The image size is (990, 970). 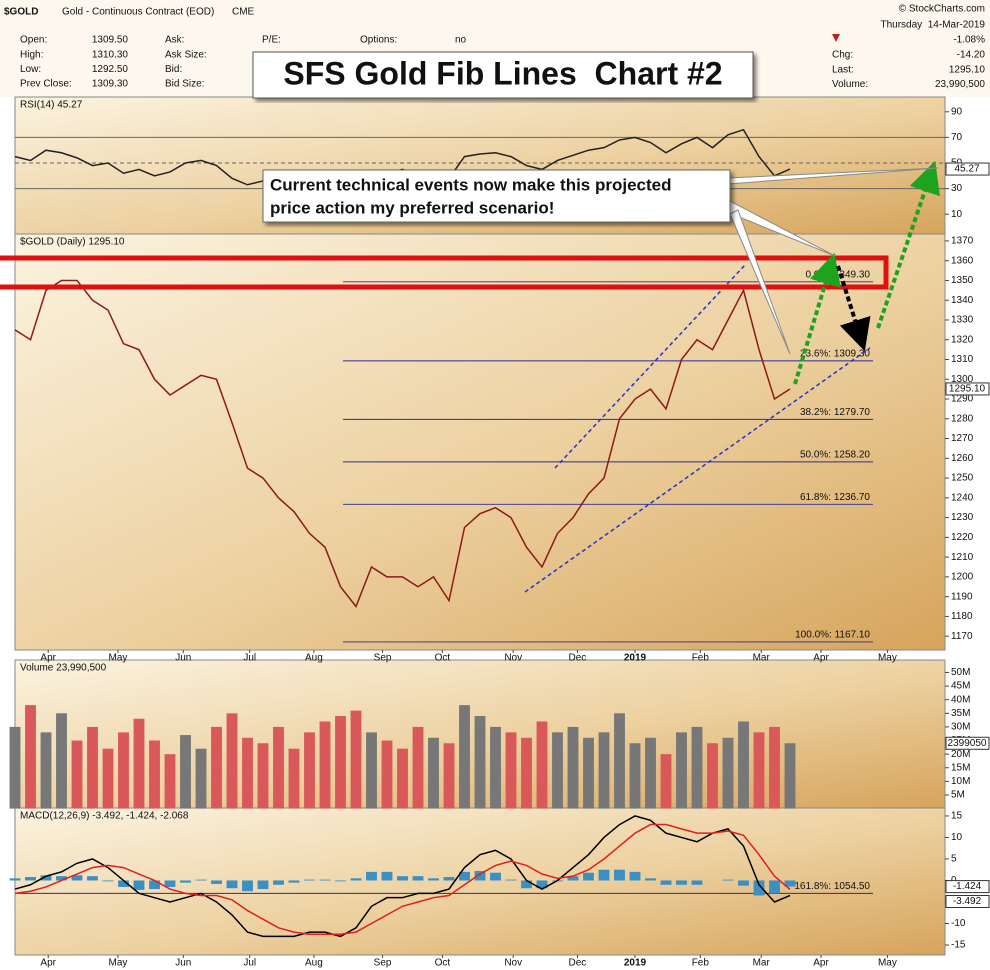 What do you see at coordinates (962, 458) in the screenshot?
I see `y-tick-label: 1260` at bounding box center [962, 458].